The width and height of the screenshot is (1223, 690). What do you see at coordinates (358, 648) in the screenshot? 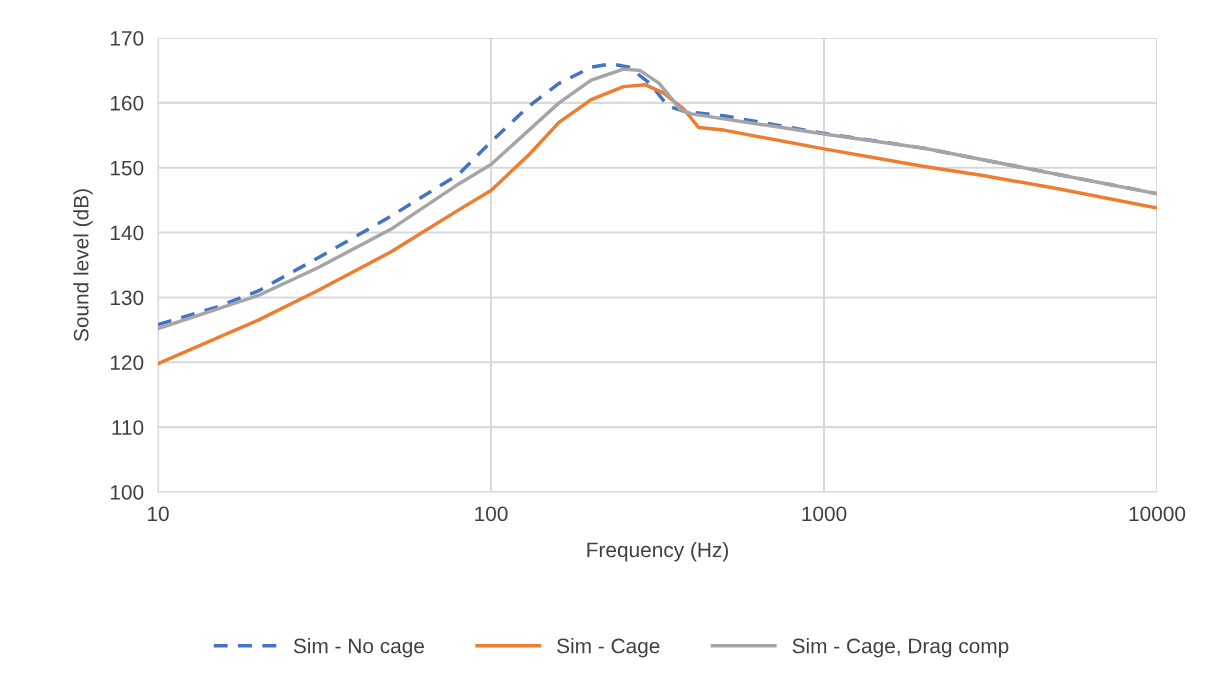
I see `legend-label: Sim - No cage` at bounding box center [358, 648].